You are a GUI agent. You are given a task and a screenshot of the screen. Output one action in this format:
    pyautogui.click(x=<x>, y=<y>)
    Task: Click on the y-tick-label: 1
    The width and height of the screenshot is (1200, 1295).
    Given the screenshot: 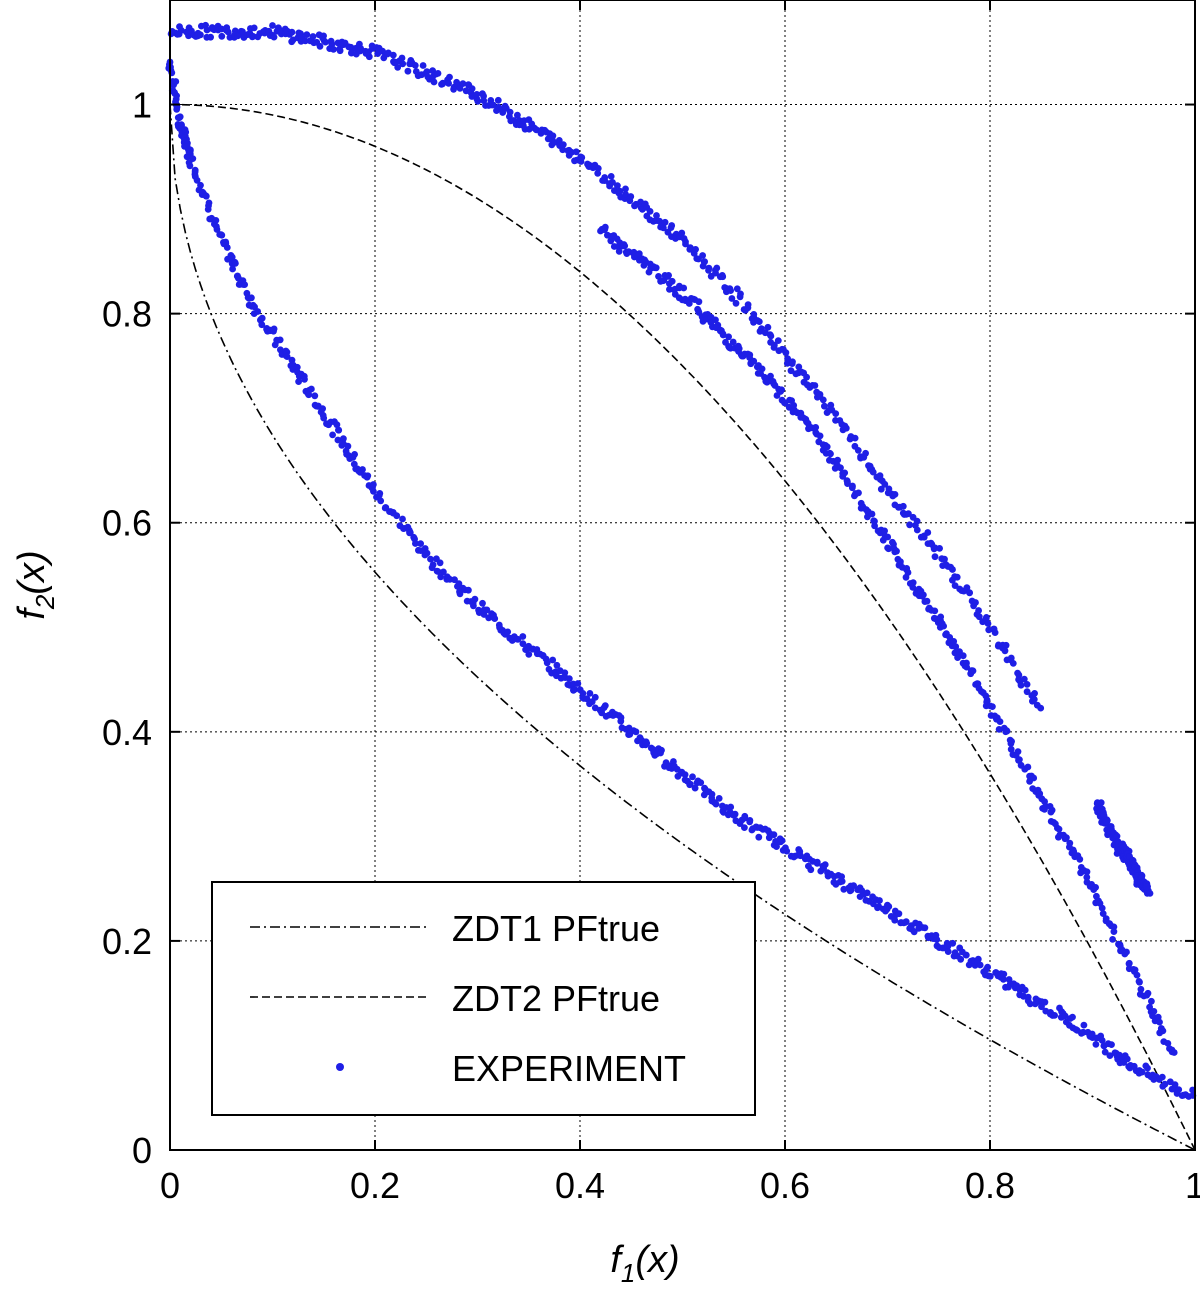 What is the action you would take?
    pyautogui.click(x=142, y=105)
    